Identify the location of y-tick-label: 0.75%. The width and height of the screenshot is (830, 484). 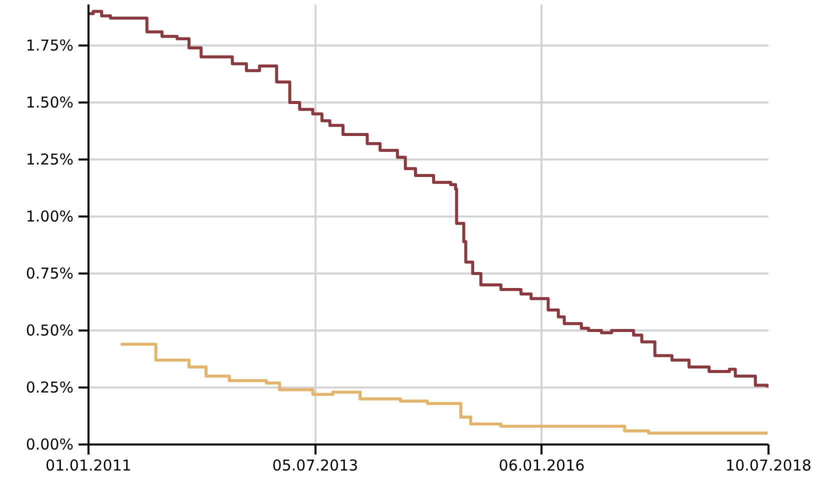
(50, 273).